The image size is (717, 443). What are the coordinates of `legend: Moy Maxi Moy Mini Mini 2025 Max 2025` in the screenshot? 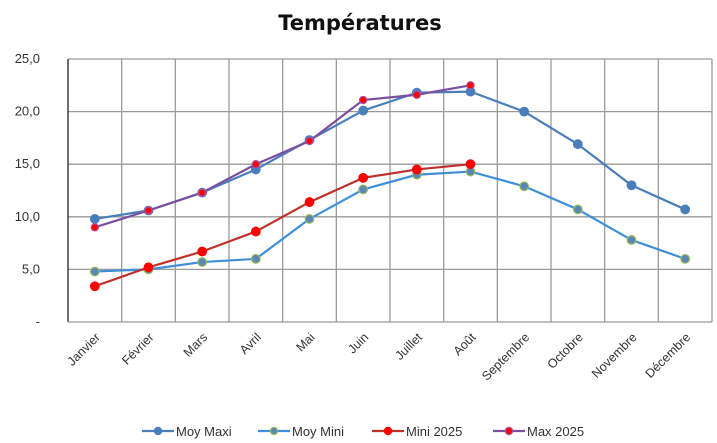 It's located at (363, 431).